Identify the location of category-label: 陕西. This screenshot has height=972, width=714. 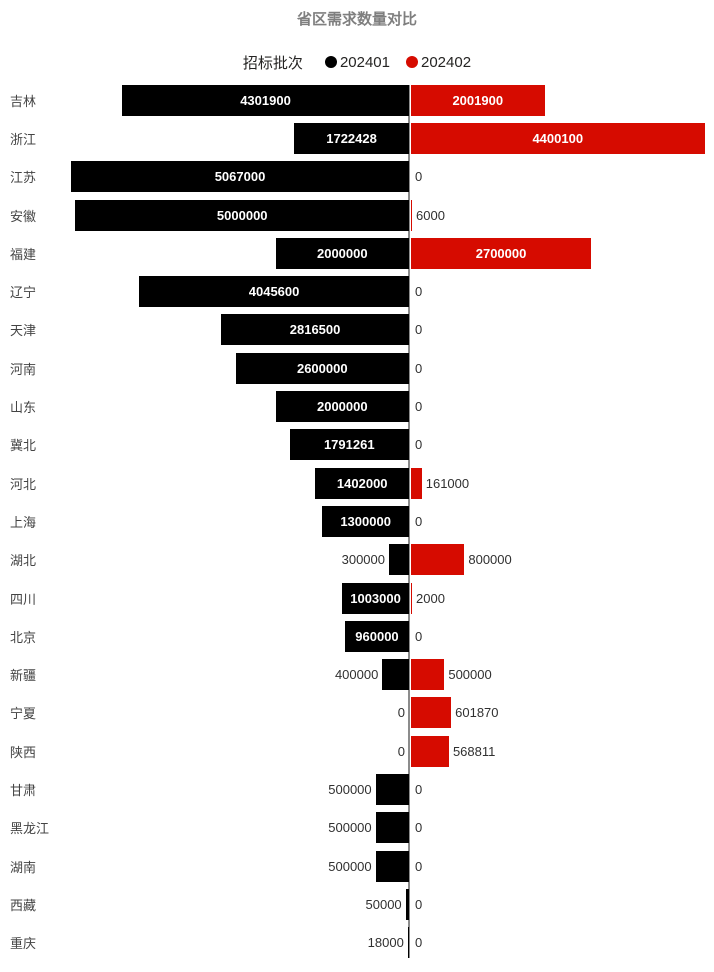
(23, 752).